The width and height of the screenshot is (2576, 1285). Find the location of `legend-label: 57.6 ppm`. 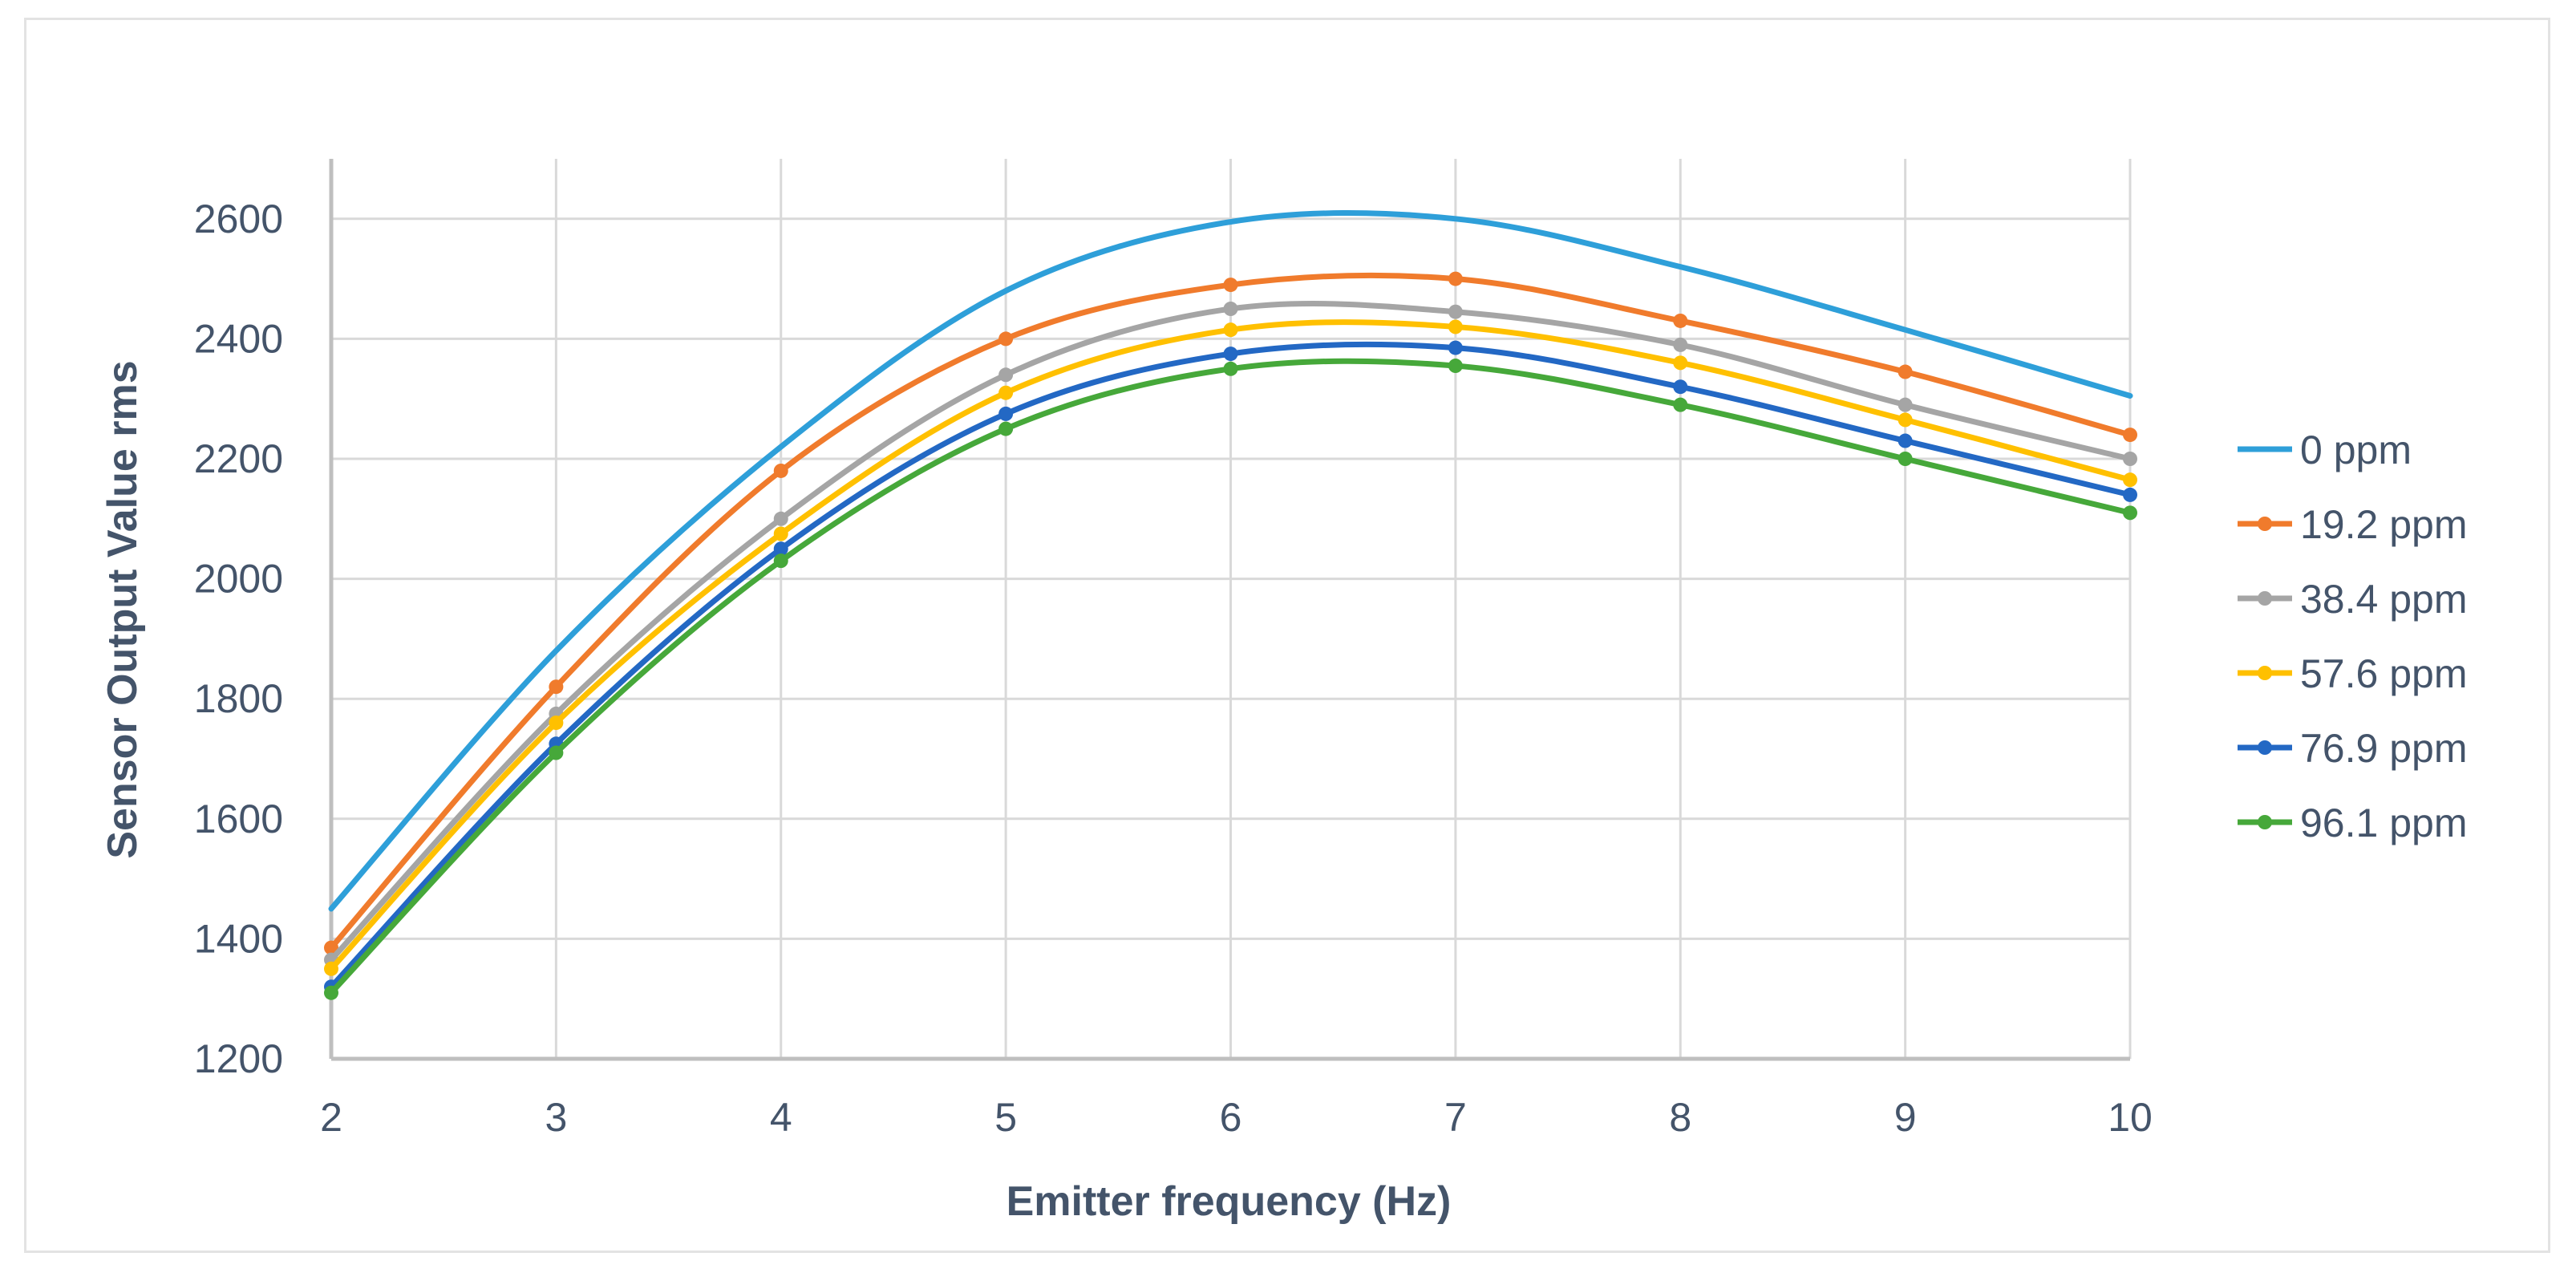

legend-label: 57.6 ppm is located at coordinates (2383, 673).